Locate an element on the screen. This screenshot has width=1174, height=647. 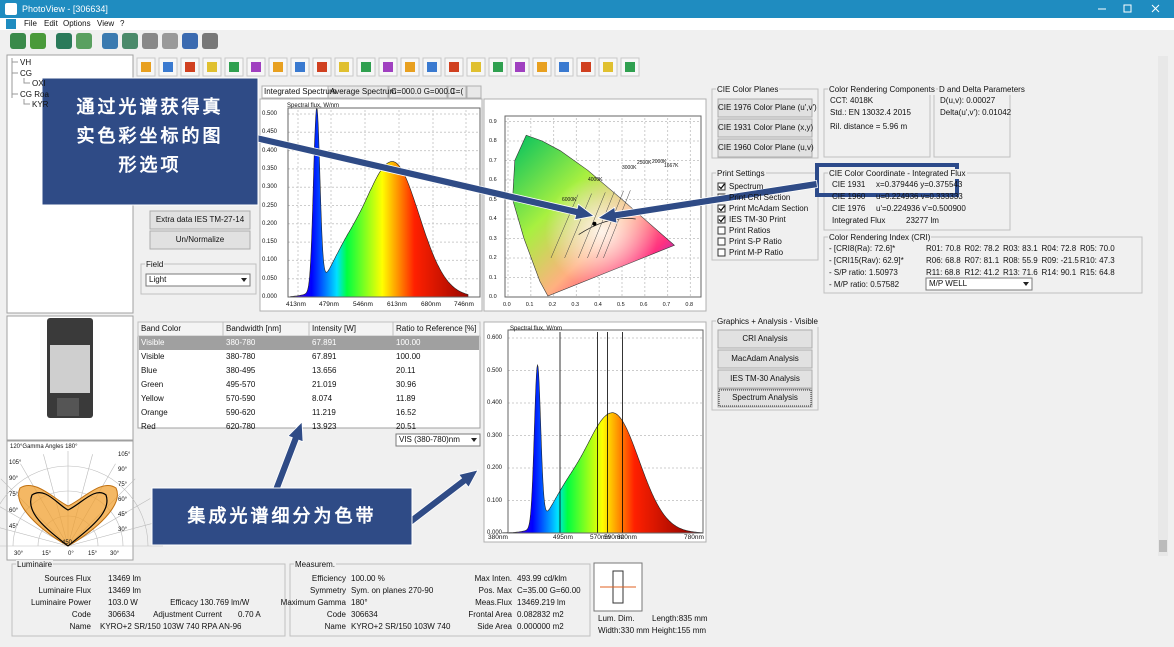
column-header: Ratio to Reference [%] is located at coordinates (436, 328).